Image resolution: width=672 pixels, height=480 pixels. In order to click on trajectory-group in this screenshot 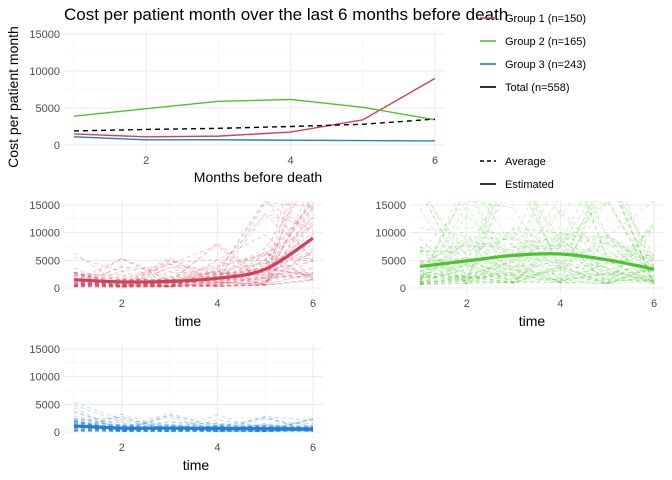, I will do `click(537, 243)`.